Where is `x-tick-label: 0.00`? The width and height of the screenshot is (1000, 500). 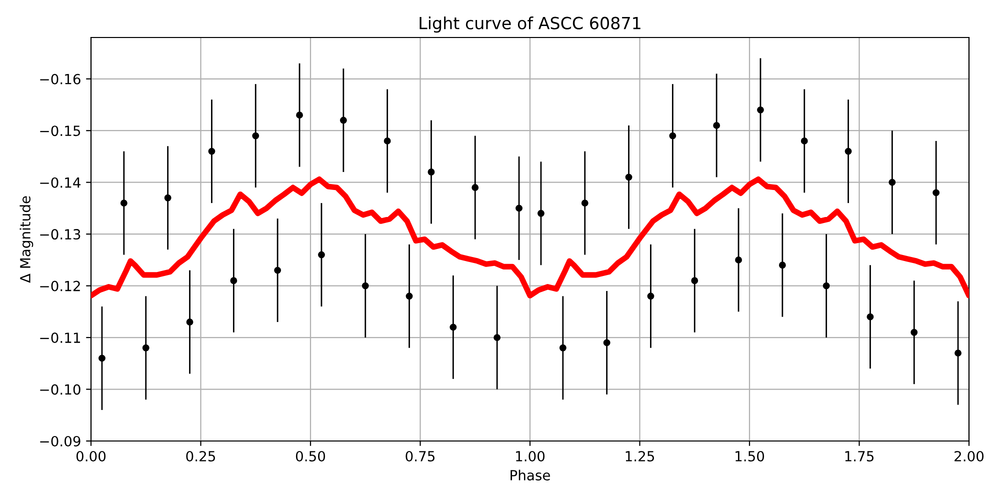 x-tick-label: 0.00 is located at coordinates (91, 456).